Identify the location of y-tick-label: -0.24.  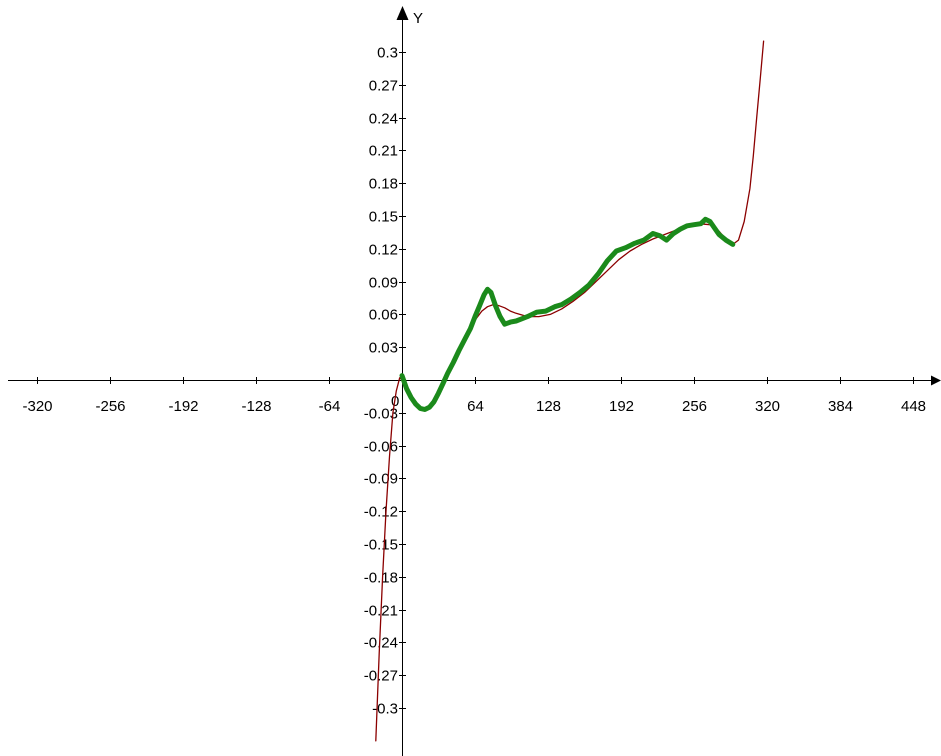
(381, 643).